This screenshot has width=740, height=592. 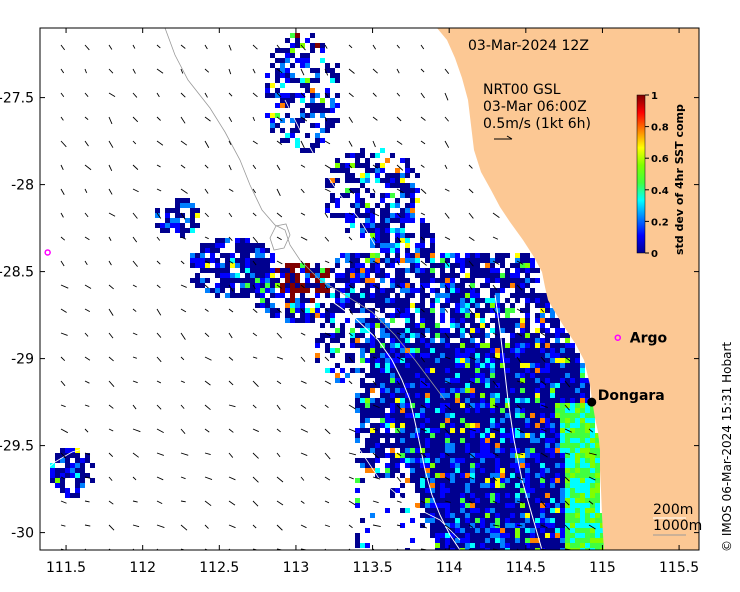 What do you see at coordinates (518, 422) in the screenshot?
I see `contour-1000m` at bounding box center [518, 422].